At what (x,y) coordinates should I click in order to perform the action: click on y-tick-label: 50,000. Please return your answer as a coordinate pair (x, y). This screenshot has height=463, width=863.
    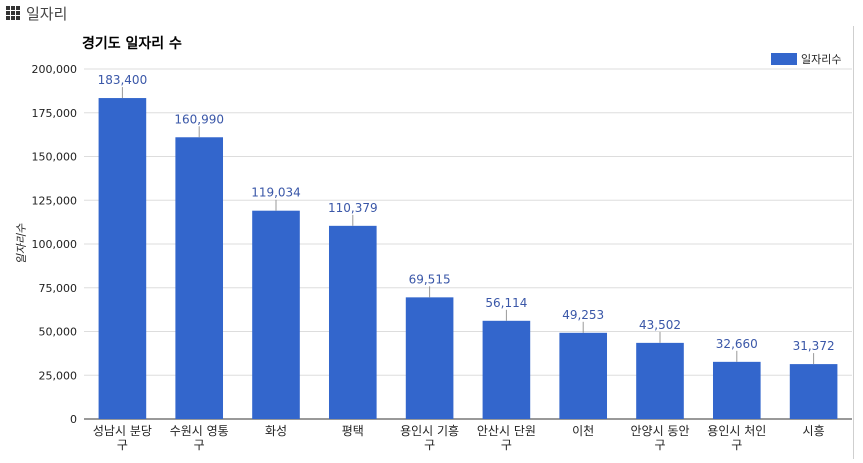
    Looking at the image, I should click on (58, 332).